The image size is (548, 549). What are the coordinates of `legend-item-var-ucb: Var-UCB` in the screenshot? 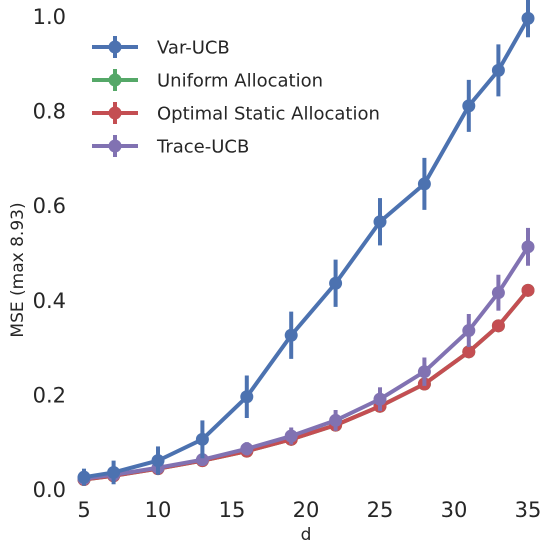 It's located at (161, 47).